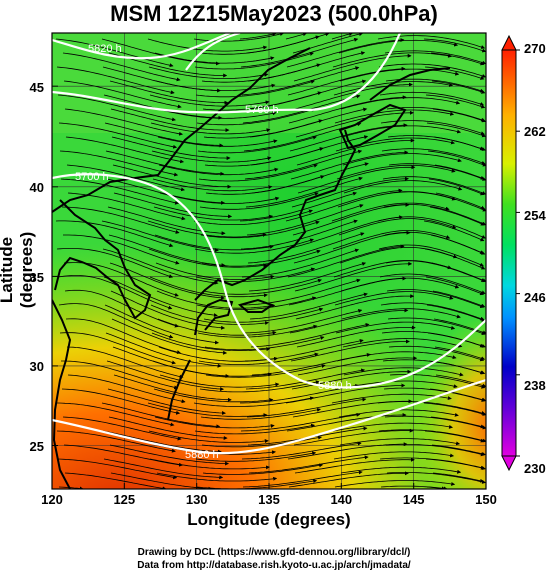  What do you see at coordinates (37, 446) in the screenshot?
I see `y-tick-label: 25` at bounding box center [37, 446].